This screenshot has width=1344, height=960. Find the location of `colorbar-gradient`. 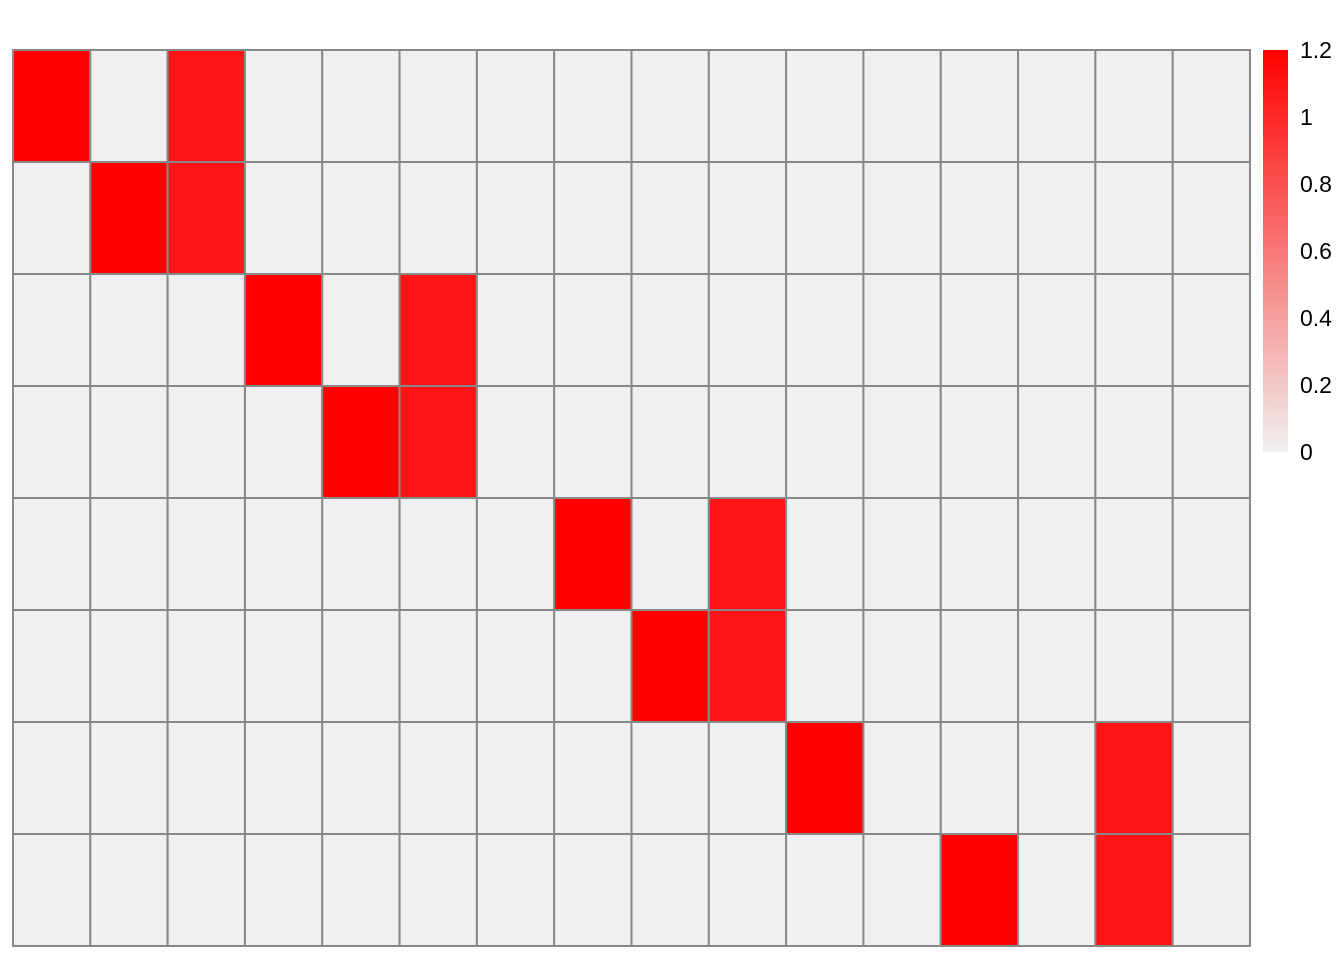

colorbar-gradient is located at coordinates (1275, 251).